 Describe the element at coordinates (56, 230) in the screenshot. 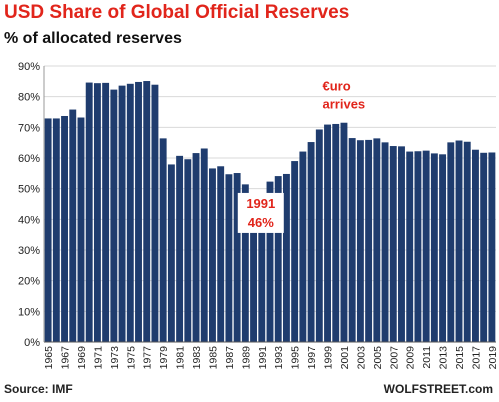

I see `bar-1966` at that location.